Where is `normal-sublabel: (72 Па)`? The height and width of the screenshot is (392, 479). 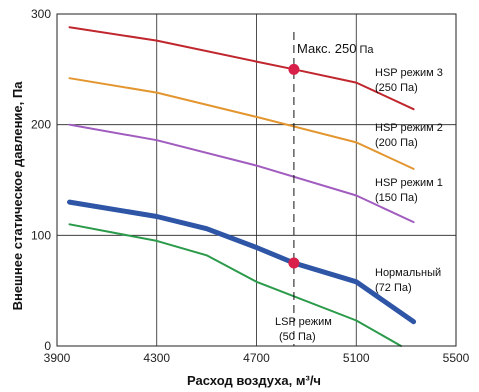 normal-sublabel: (72 Па) is located at coordinates (393, 288).